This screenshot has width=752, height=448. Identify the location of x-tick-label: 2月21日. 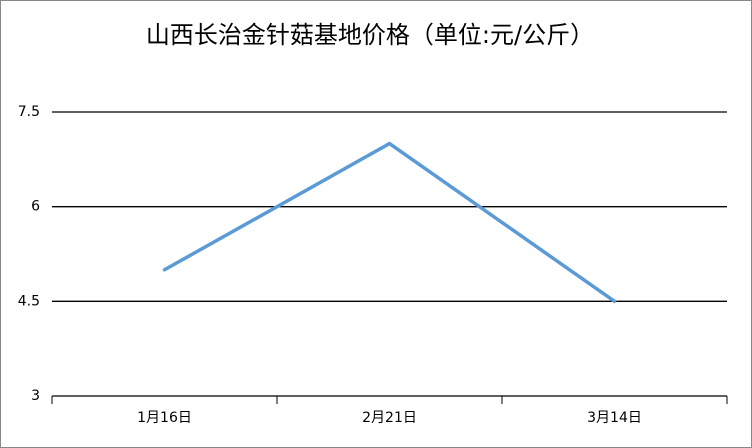
(389, 418).